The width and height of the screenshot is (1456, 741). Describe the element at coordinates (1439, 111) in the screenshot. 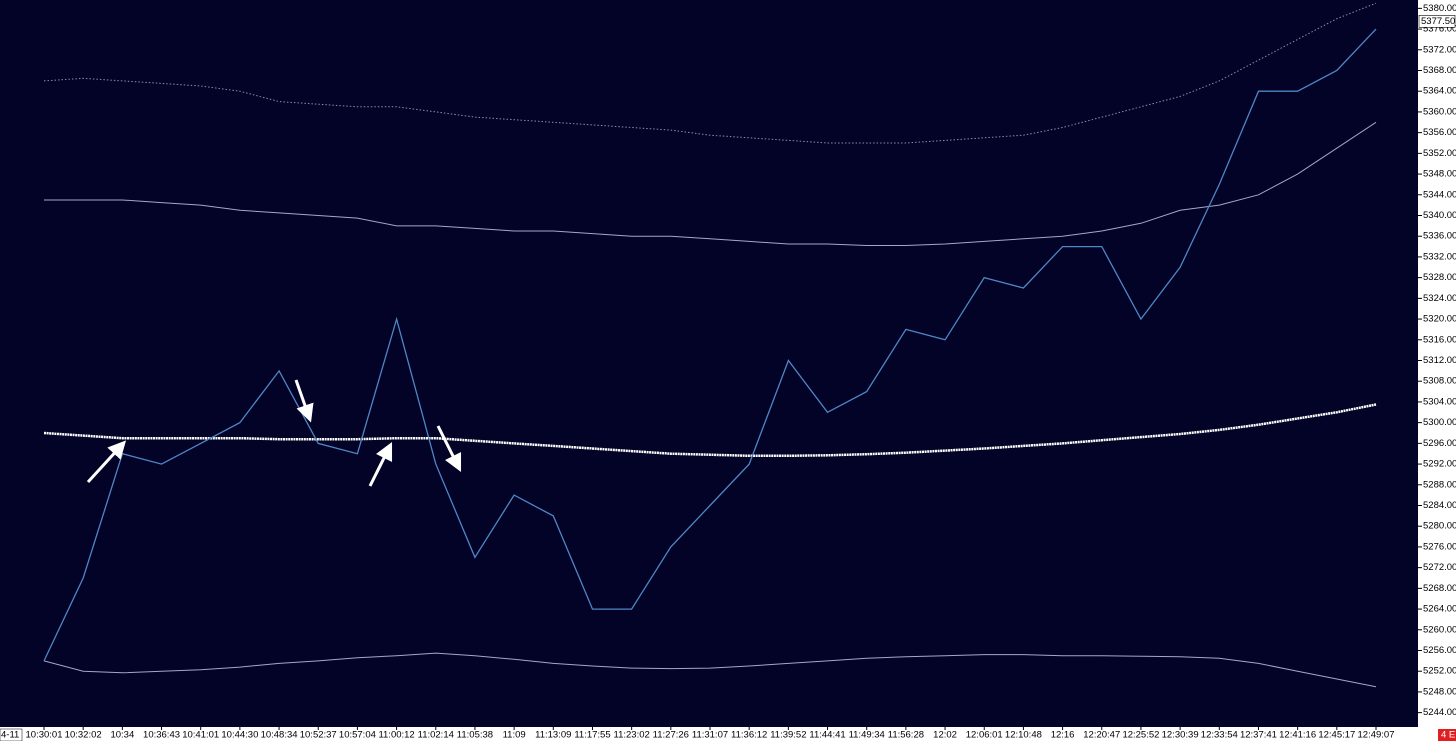

I see `y-tick-label: 5360.00` at that location.